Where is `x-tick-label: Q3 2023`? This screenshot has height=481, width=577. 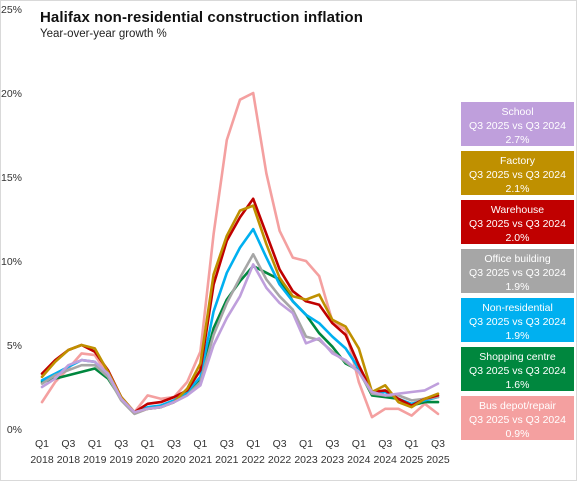
x-tick-label: Q3 2023 is located at coordinates (333, 452).